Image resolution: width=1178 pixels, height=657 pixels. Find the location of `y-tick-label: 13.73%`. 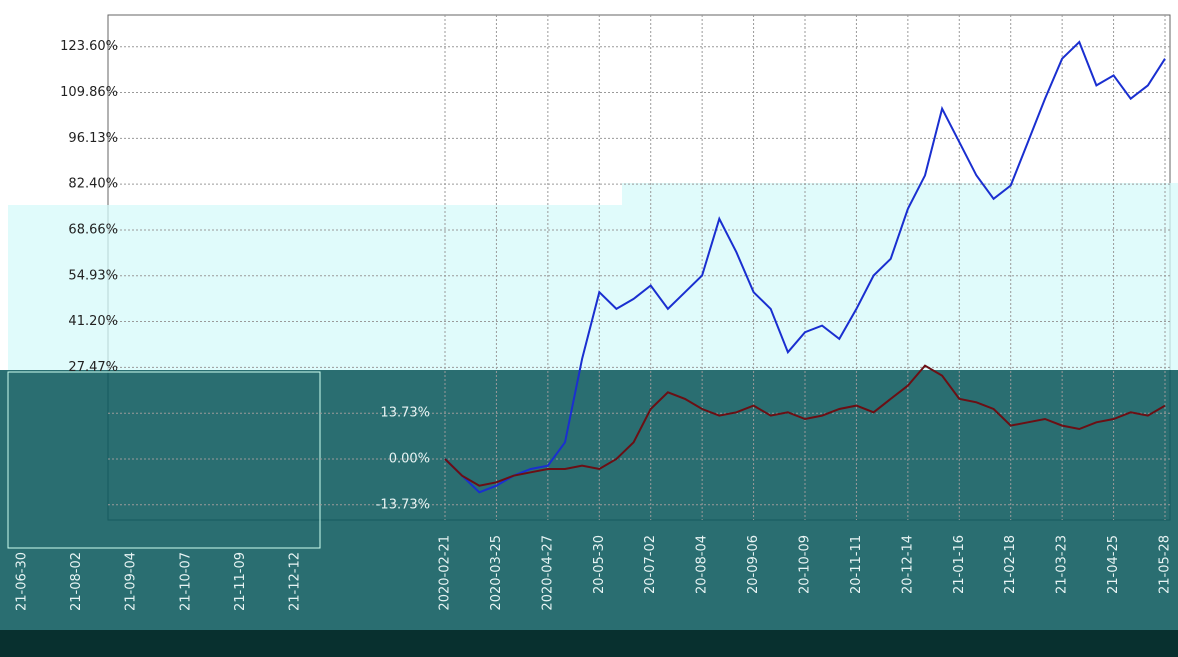

y-tick-label: 13.73% is located at coordinates (405, 413).